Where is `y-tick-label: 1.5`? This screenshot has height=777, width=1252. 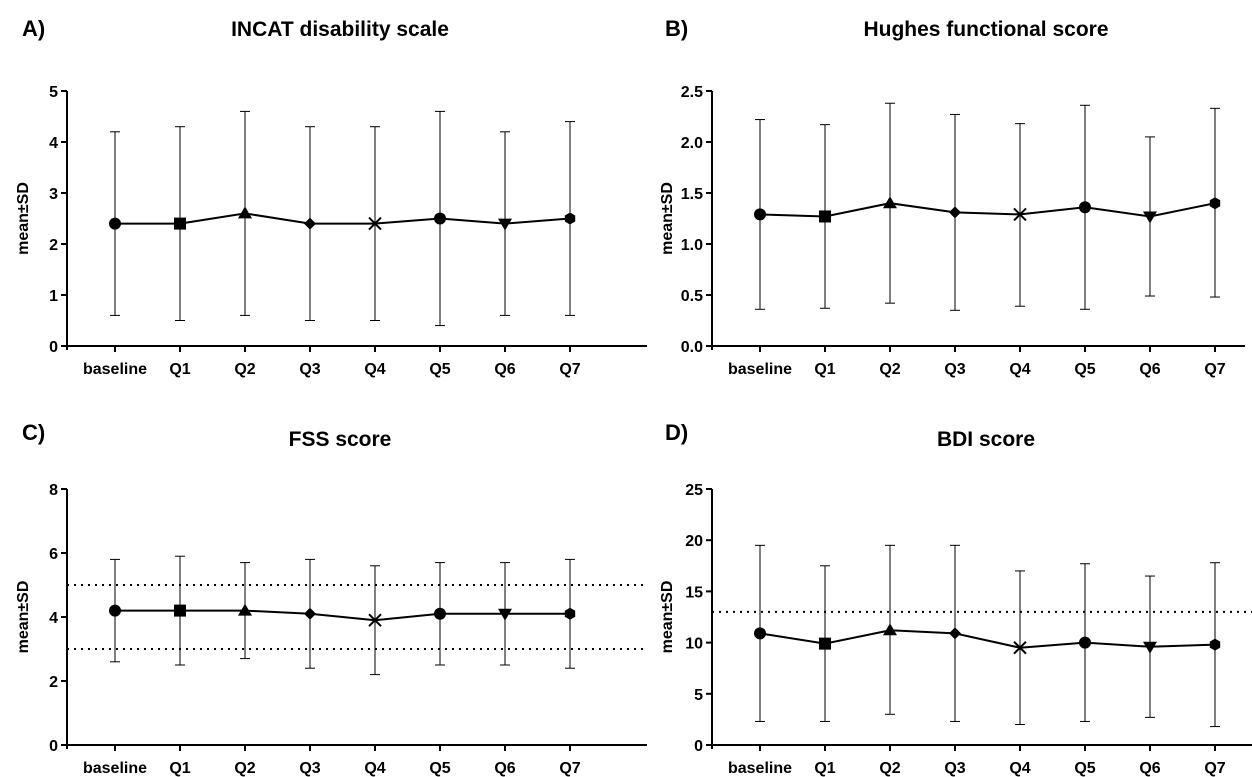
y-tick-label: 1.5 is located at coordinates (692, 194).